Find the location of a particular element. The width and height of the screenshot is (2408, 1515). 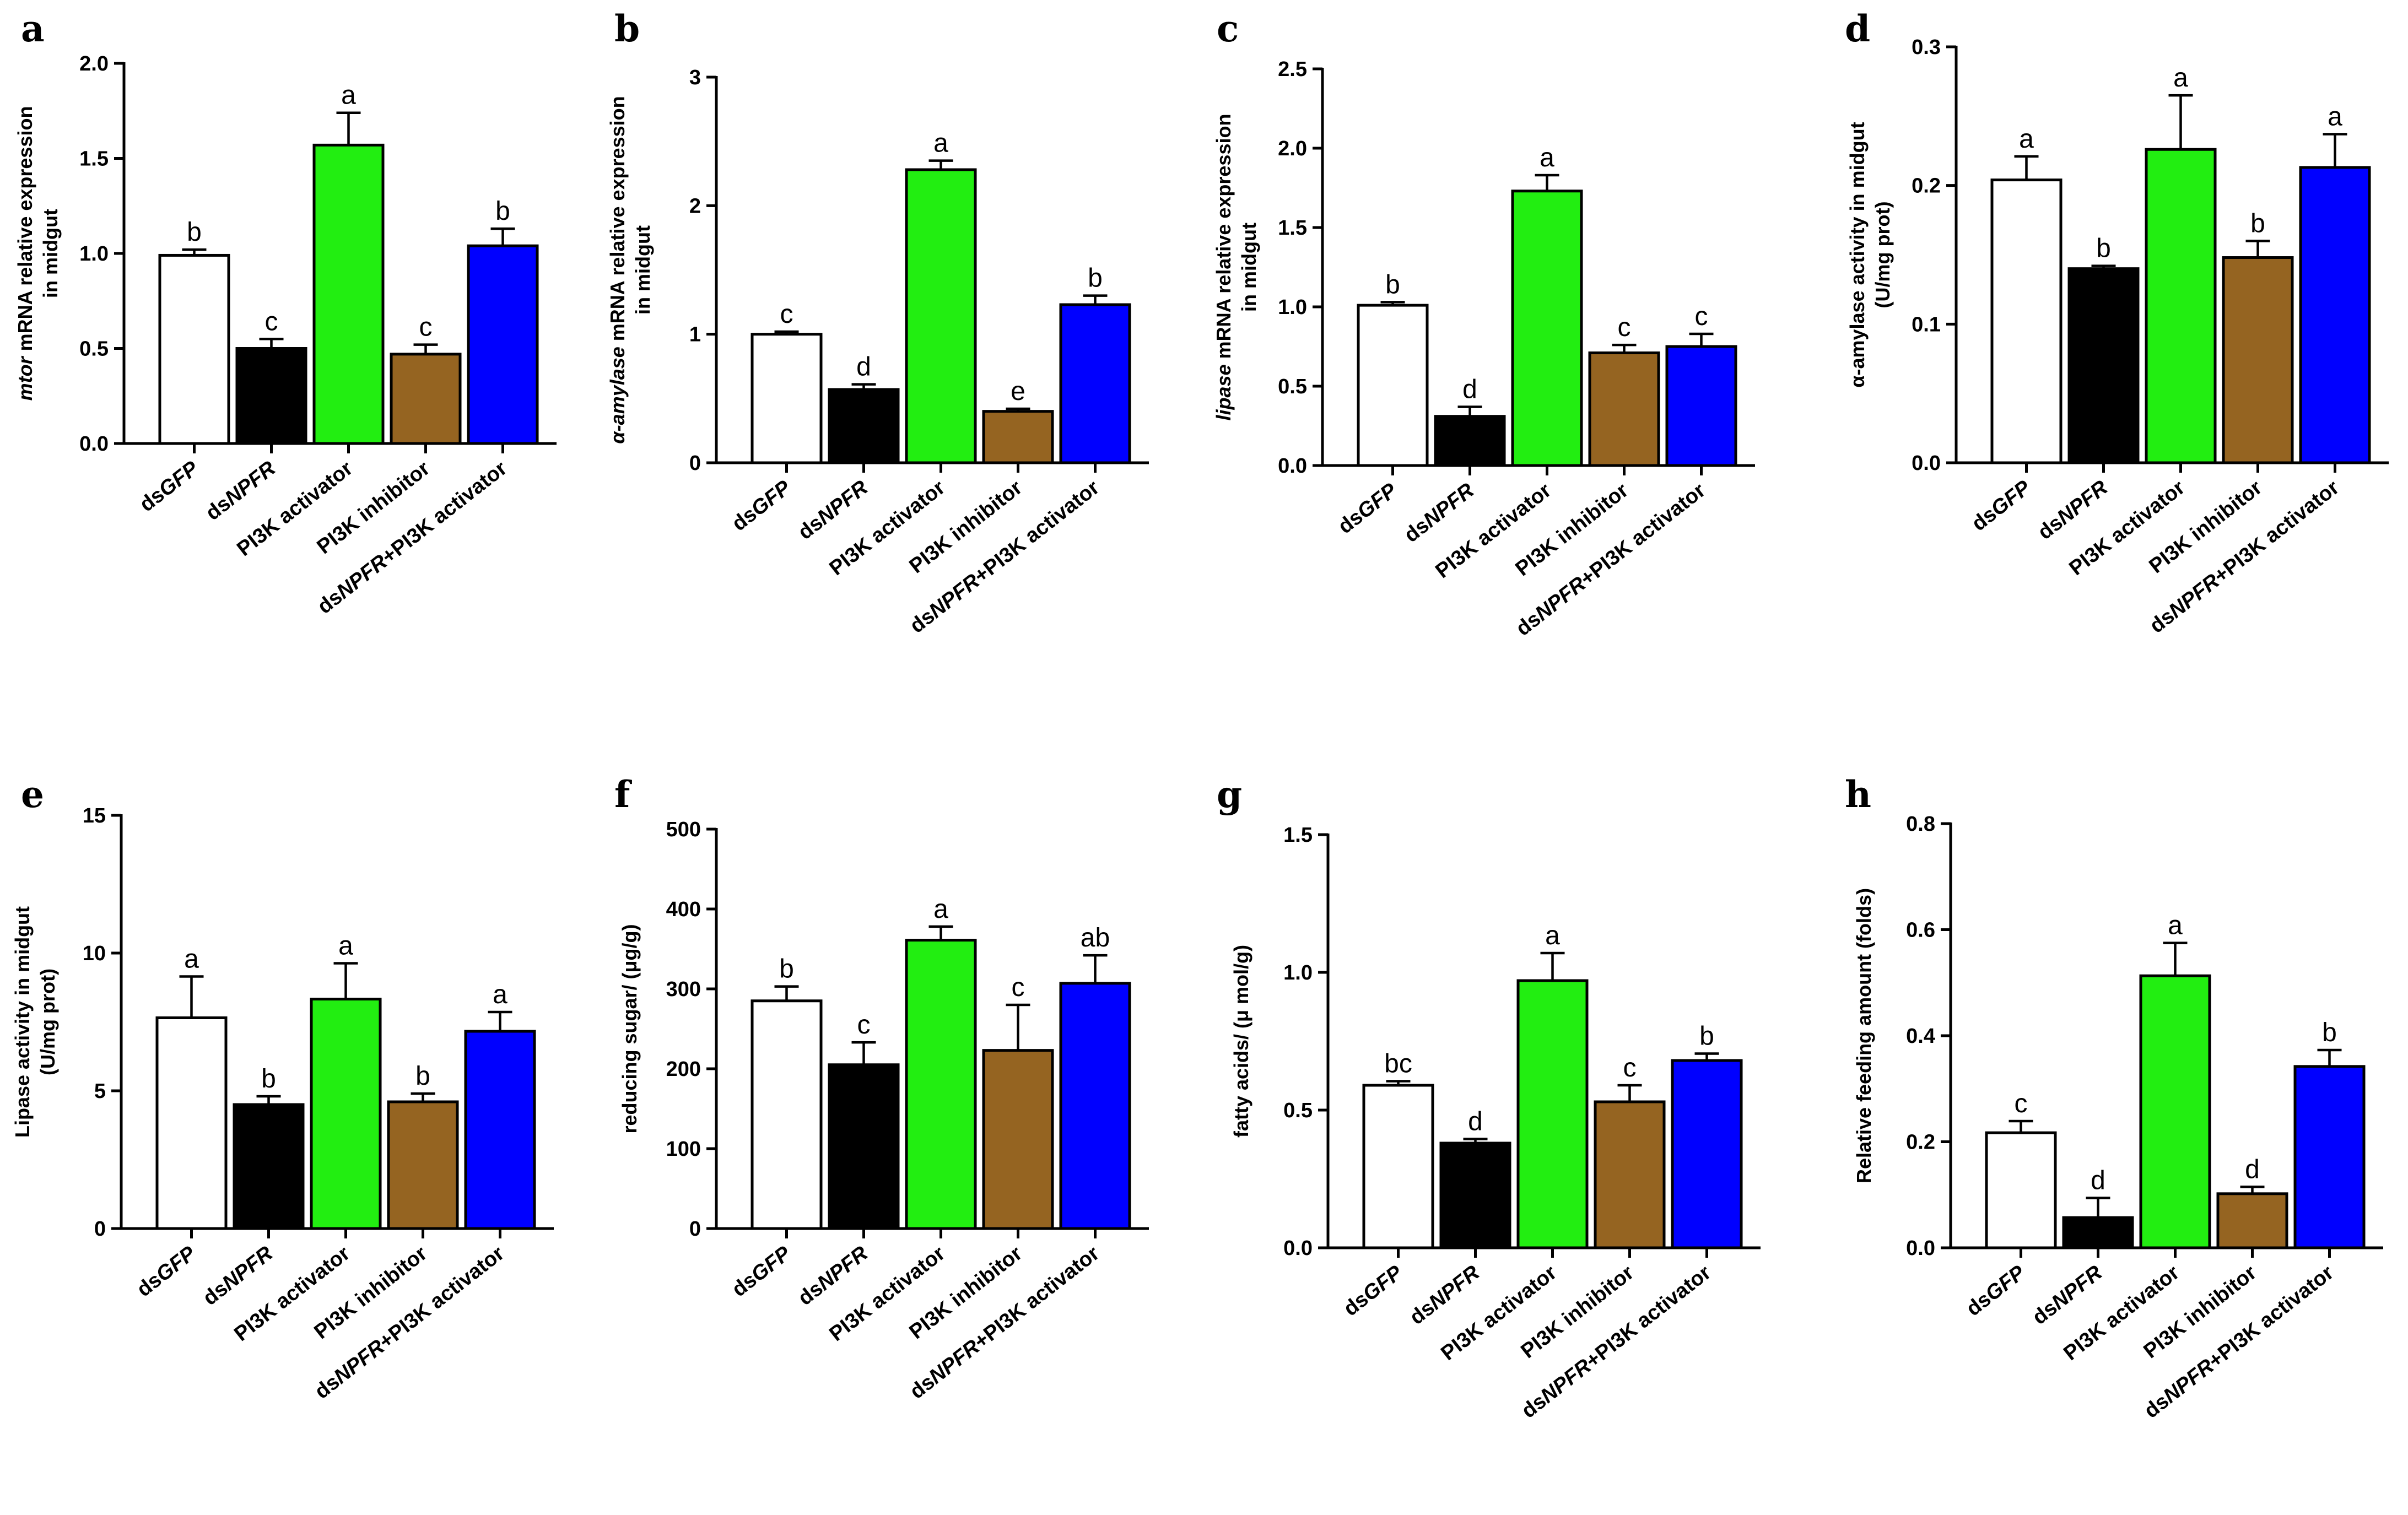

y-tick-label: 1.0 is located at coordinates (1292, 307).